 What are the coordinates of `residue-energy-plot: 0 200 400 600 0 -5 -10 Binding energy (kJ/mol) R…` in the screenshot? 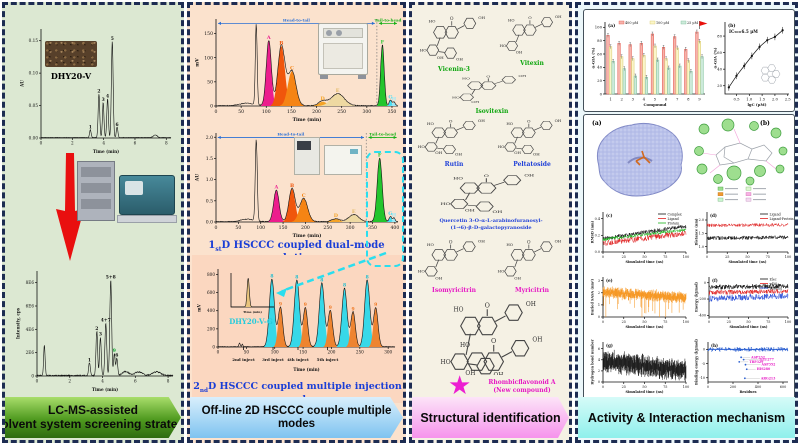 It's located at (741, 365).